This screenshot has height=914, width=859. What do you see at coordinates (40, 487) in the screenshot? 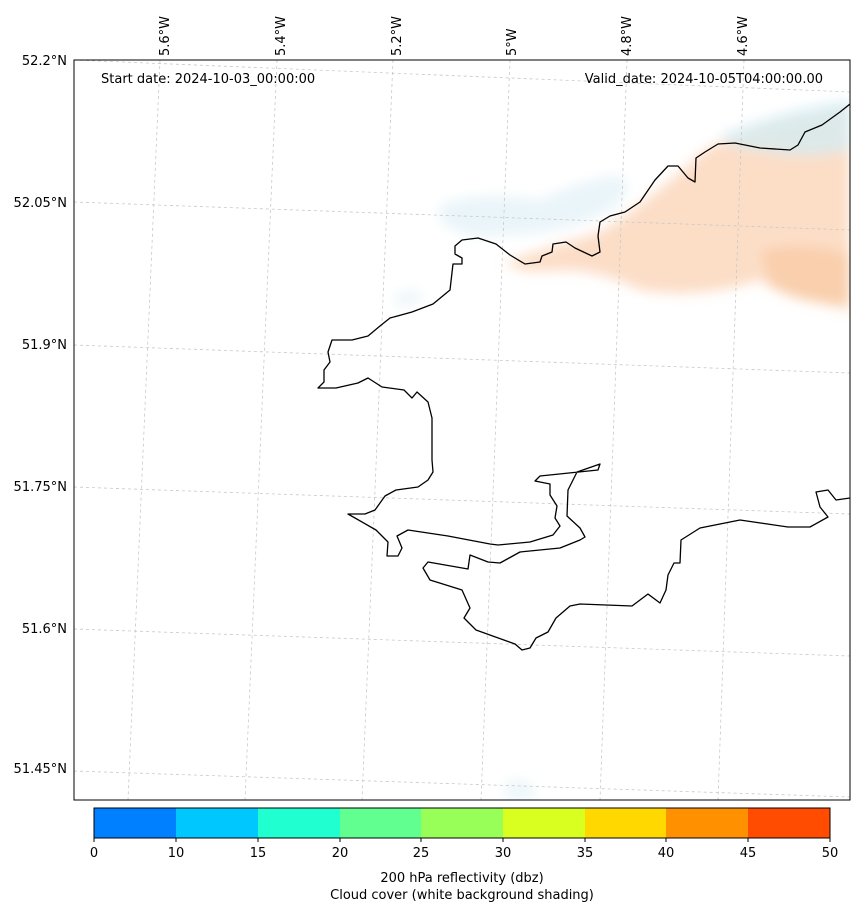
I see `lat-label: 51.75°N` at bounding box center [40, 487].